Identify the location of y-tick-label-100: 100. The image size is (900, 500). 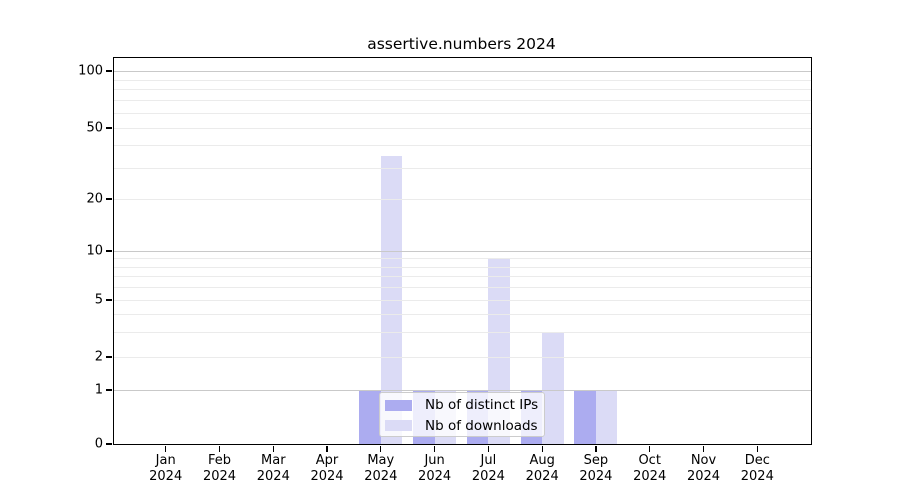
(90, 71).